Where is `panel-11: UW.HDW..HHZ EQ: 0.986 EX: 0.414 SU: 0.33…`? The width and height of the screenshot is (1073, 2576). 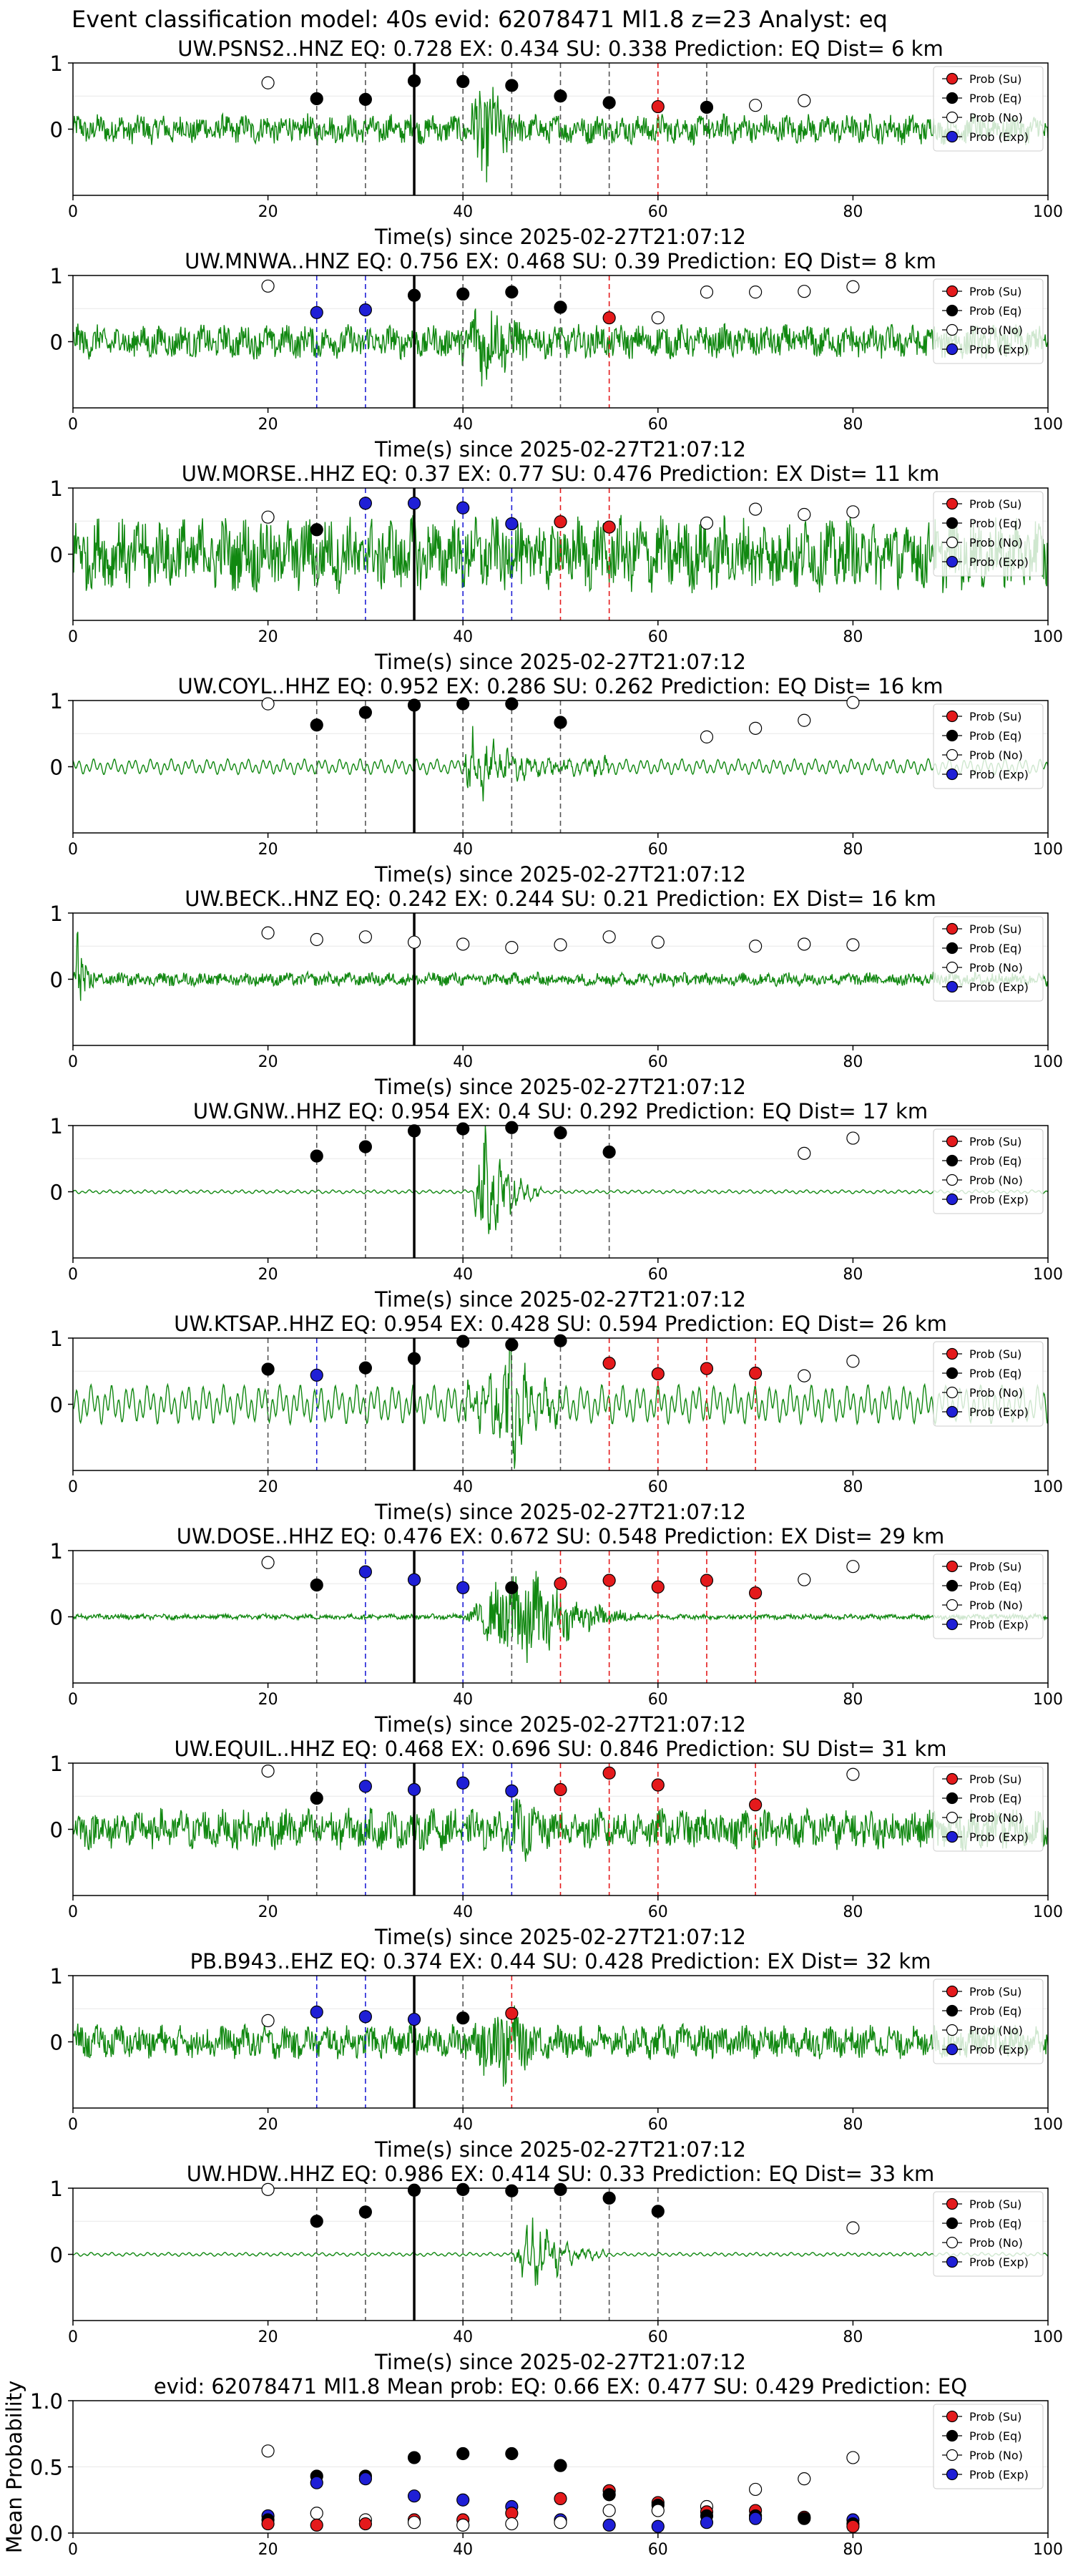 panel-11: UW.HDW..HHZ EQ: 0.986 EX: 0.414 SU: 0.33… is located at coordinates (556, 2268).